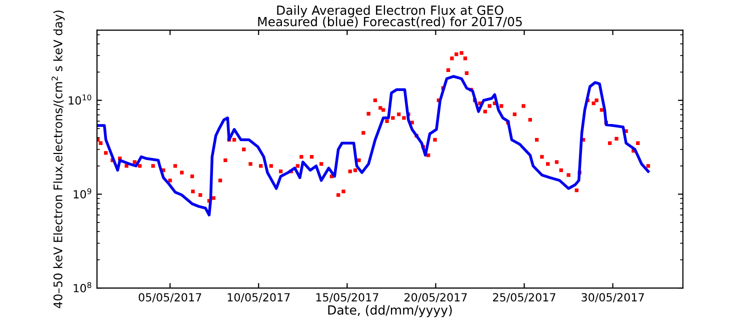 This screenshot has height=324, width=756. What do you see at coordinates (347, 297) in the screenshot?
I see `x-tick-label: 15/05/2017` at bounding box center [347, 297].